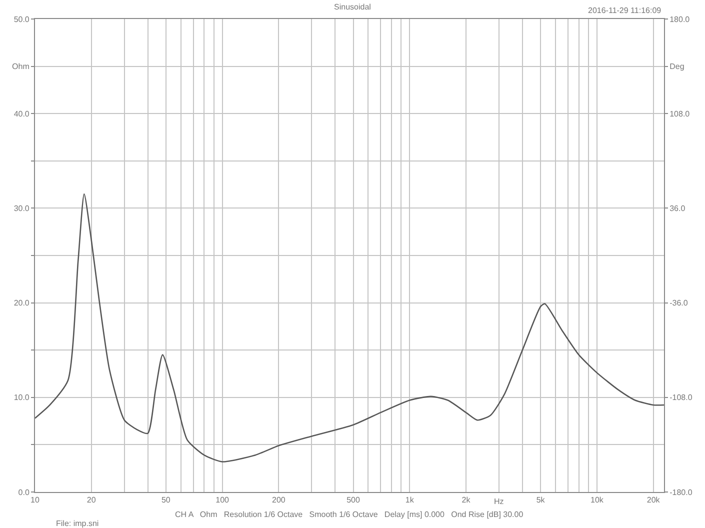  What do you see at coordinates (22, 19) in the screenshot?
I see `y-tick-label: 50.0` at bounding box center [22, 19].